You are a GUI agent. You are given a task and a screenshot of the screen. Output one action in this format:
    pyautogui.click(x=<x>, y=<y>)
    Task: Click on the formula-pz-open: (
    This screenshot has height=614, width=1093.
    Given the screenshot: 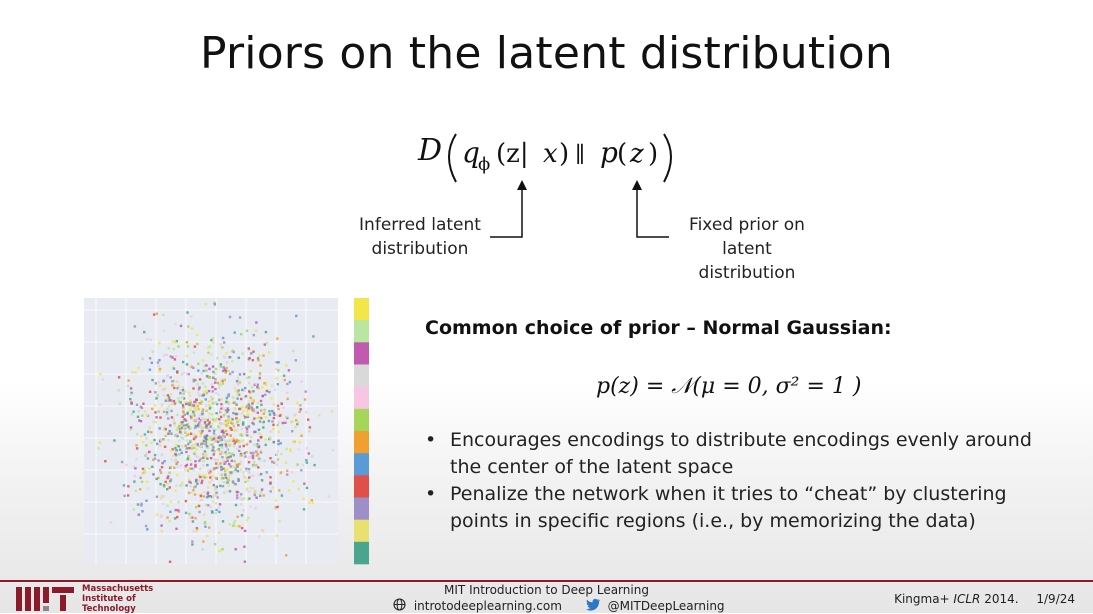 What is the action you would take?
    pyautogui.click(x=622, y=154)
    